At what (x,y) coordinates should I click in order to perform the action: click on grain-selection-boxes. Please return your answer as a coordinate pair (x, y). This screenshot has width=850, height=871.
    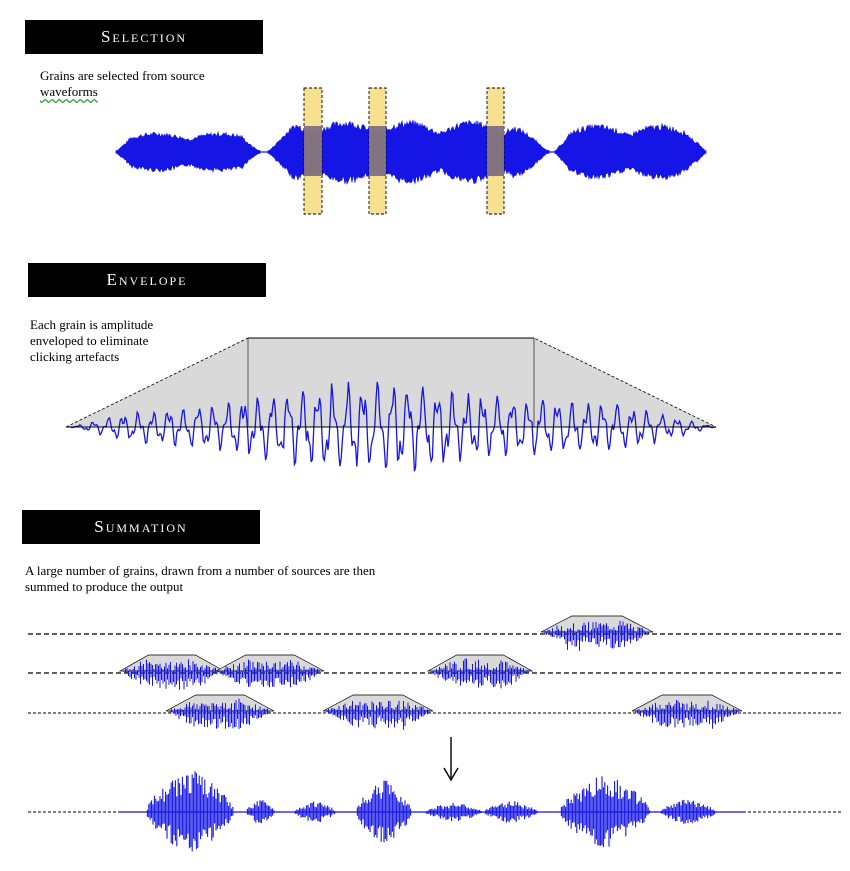
    Looking at the image, I should click on (404, 151).